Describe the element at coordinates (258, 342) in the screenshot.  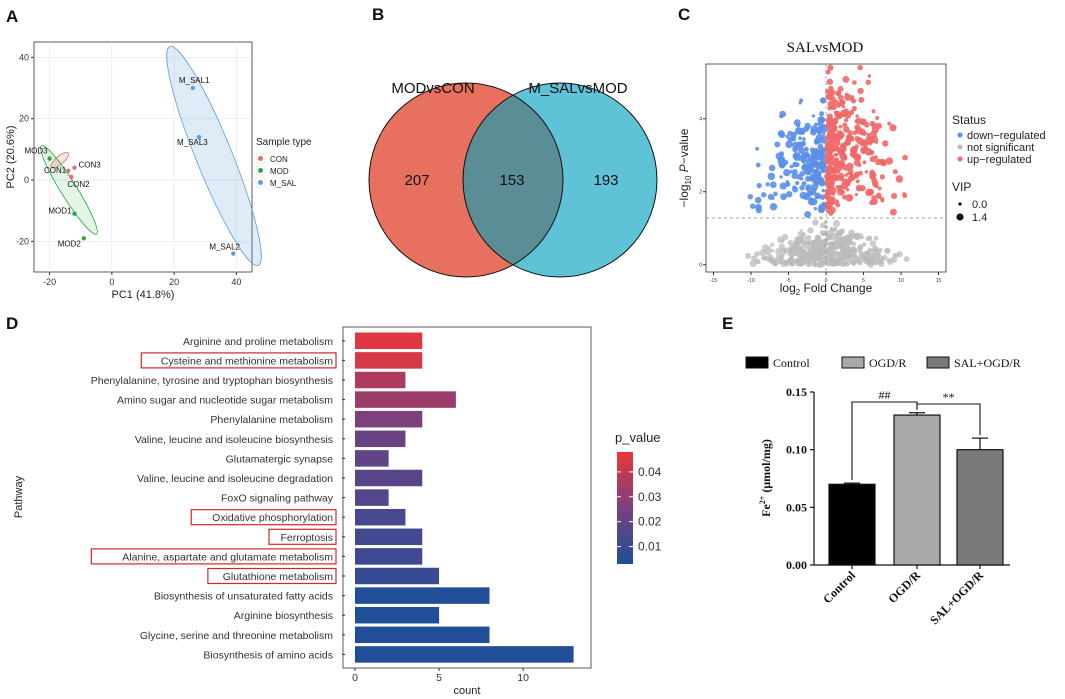
I see `pathway-label: Arginine and proline metabolism` at that location.